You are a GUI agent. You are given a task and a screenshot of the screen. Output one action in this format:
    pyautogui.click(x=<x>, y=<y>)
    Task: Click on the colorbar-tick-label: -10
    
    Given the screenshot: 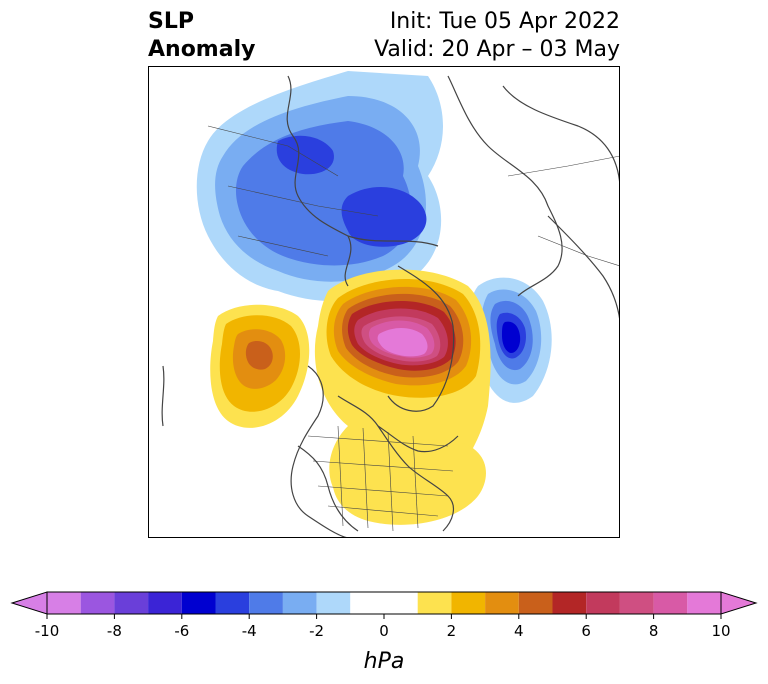 What is the action you would take?
    pyautogui.click(x=47, y=631)
    